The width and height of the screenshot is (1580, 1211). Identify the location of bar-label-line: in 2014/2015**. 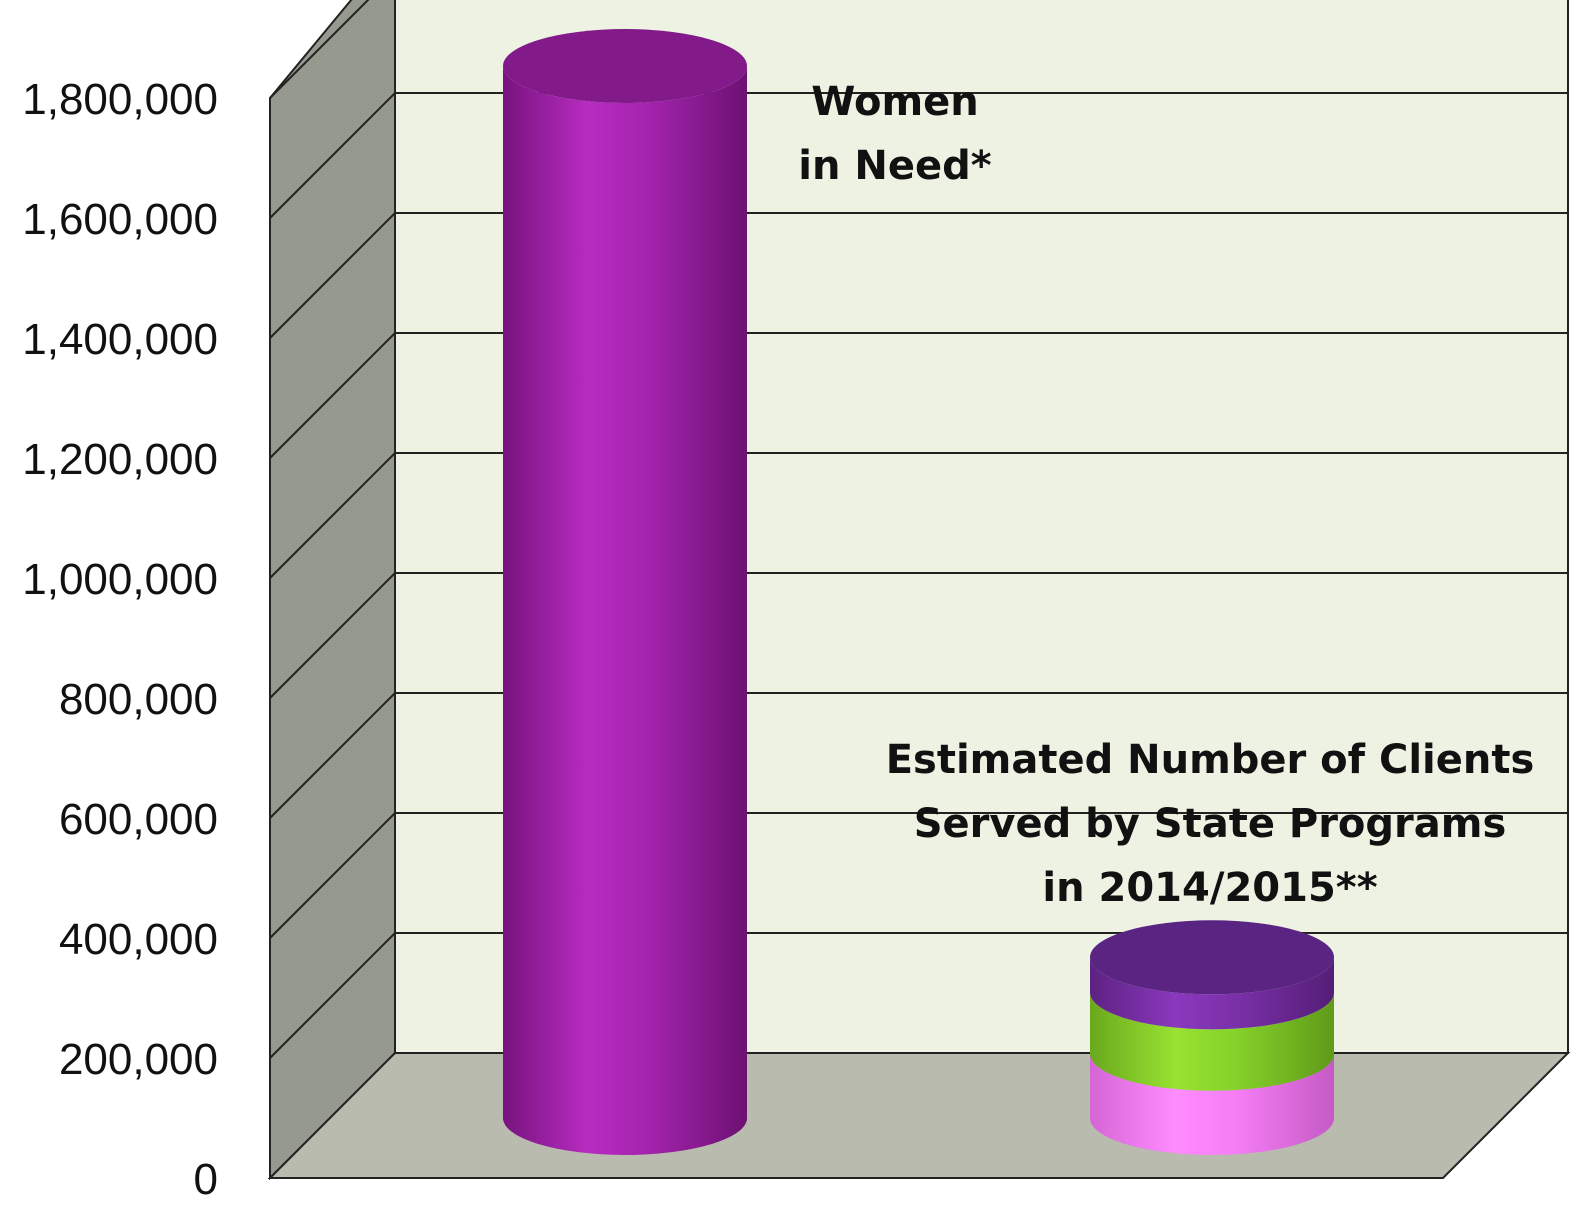
(1209, 888).